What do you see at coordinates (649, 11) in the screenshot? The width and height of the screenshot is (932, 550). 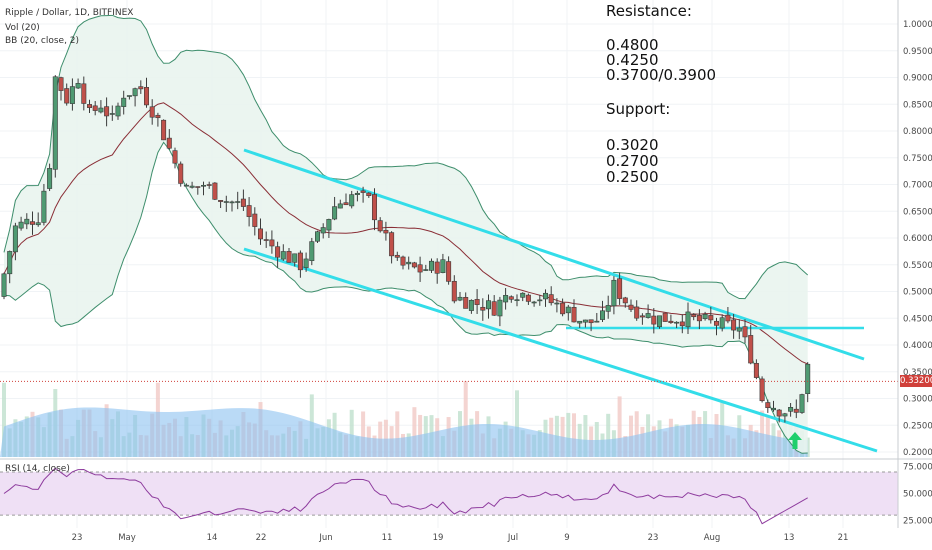 I see `resistance-title: Resistance:` at bounding box center [649, 11].